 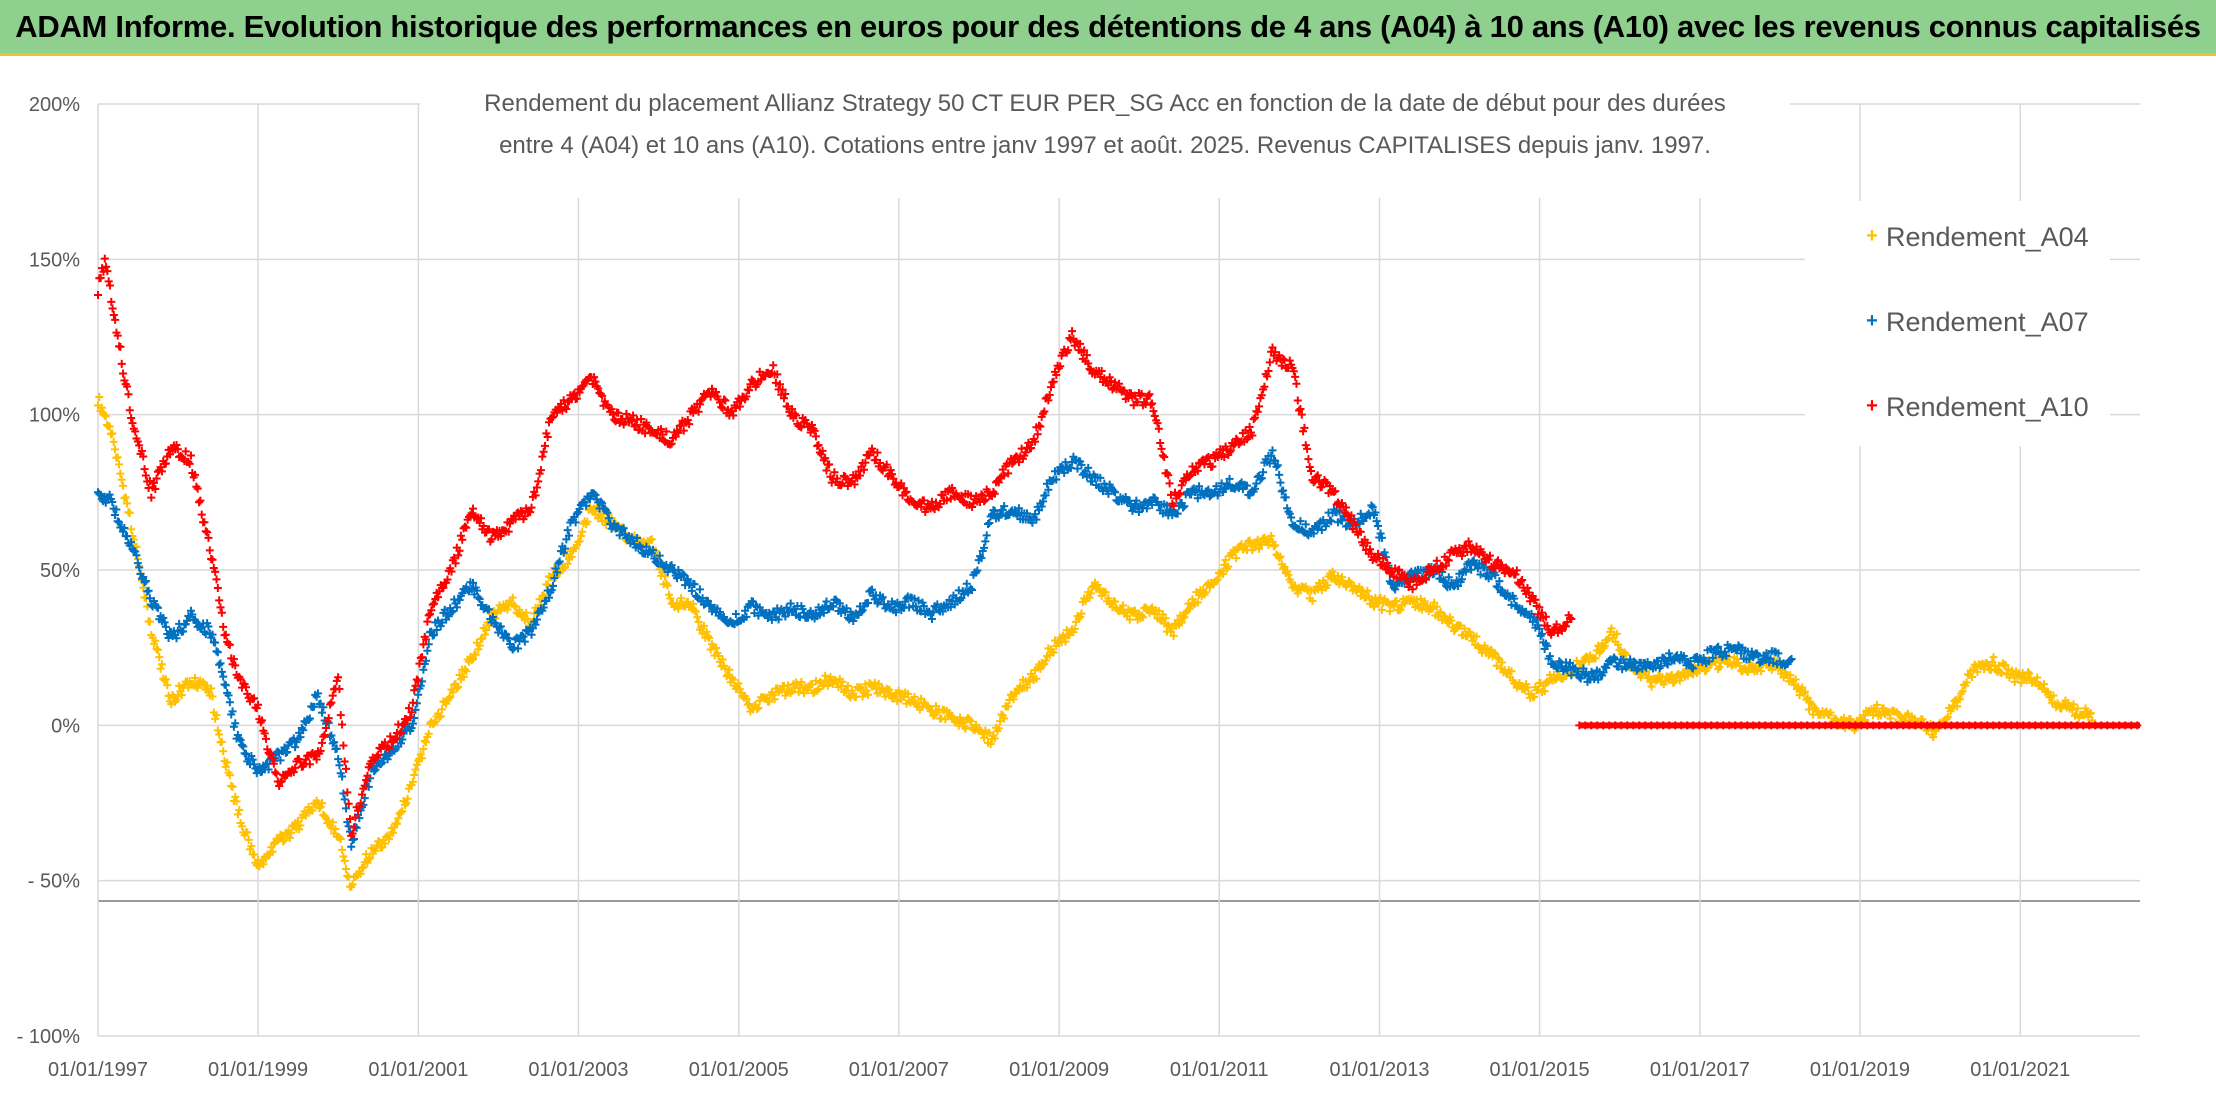 I want to click on legend-label-a07: Rendement_A07, so click(x=1987, y=322).